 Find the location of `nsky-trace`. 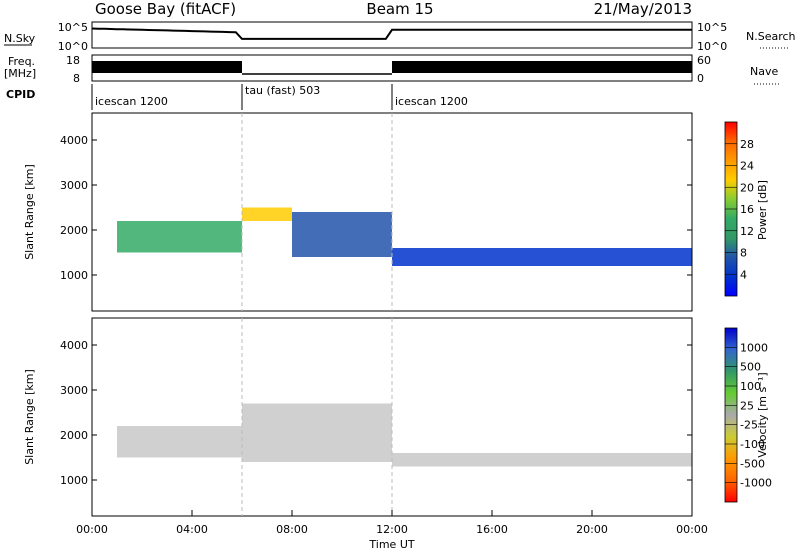

nsky-trace is located at coordinates (391, 33).